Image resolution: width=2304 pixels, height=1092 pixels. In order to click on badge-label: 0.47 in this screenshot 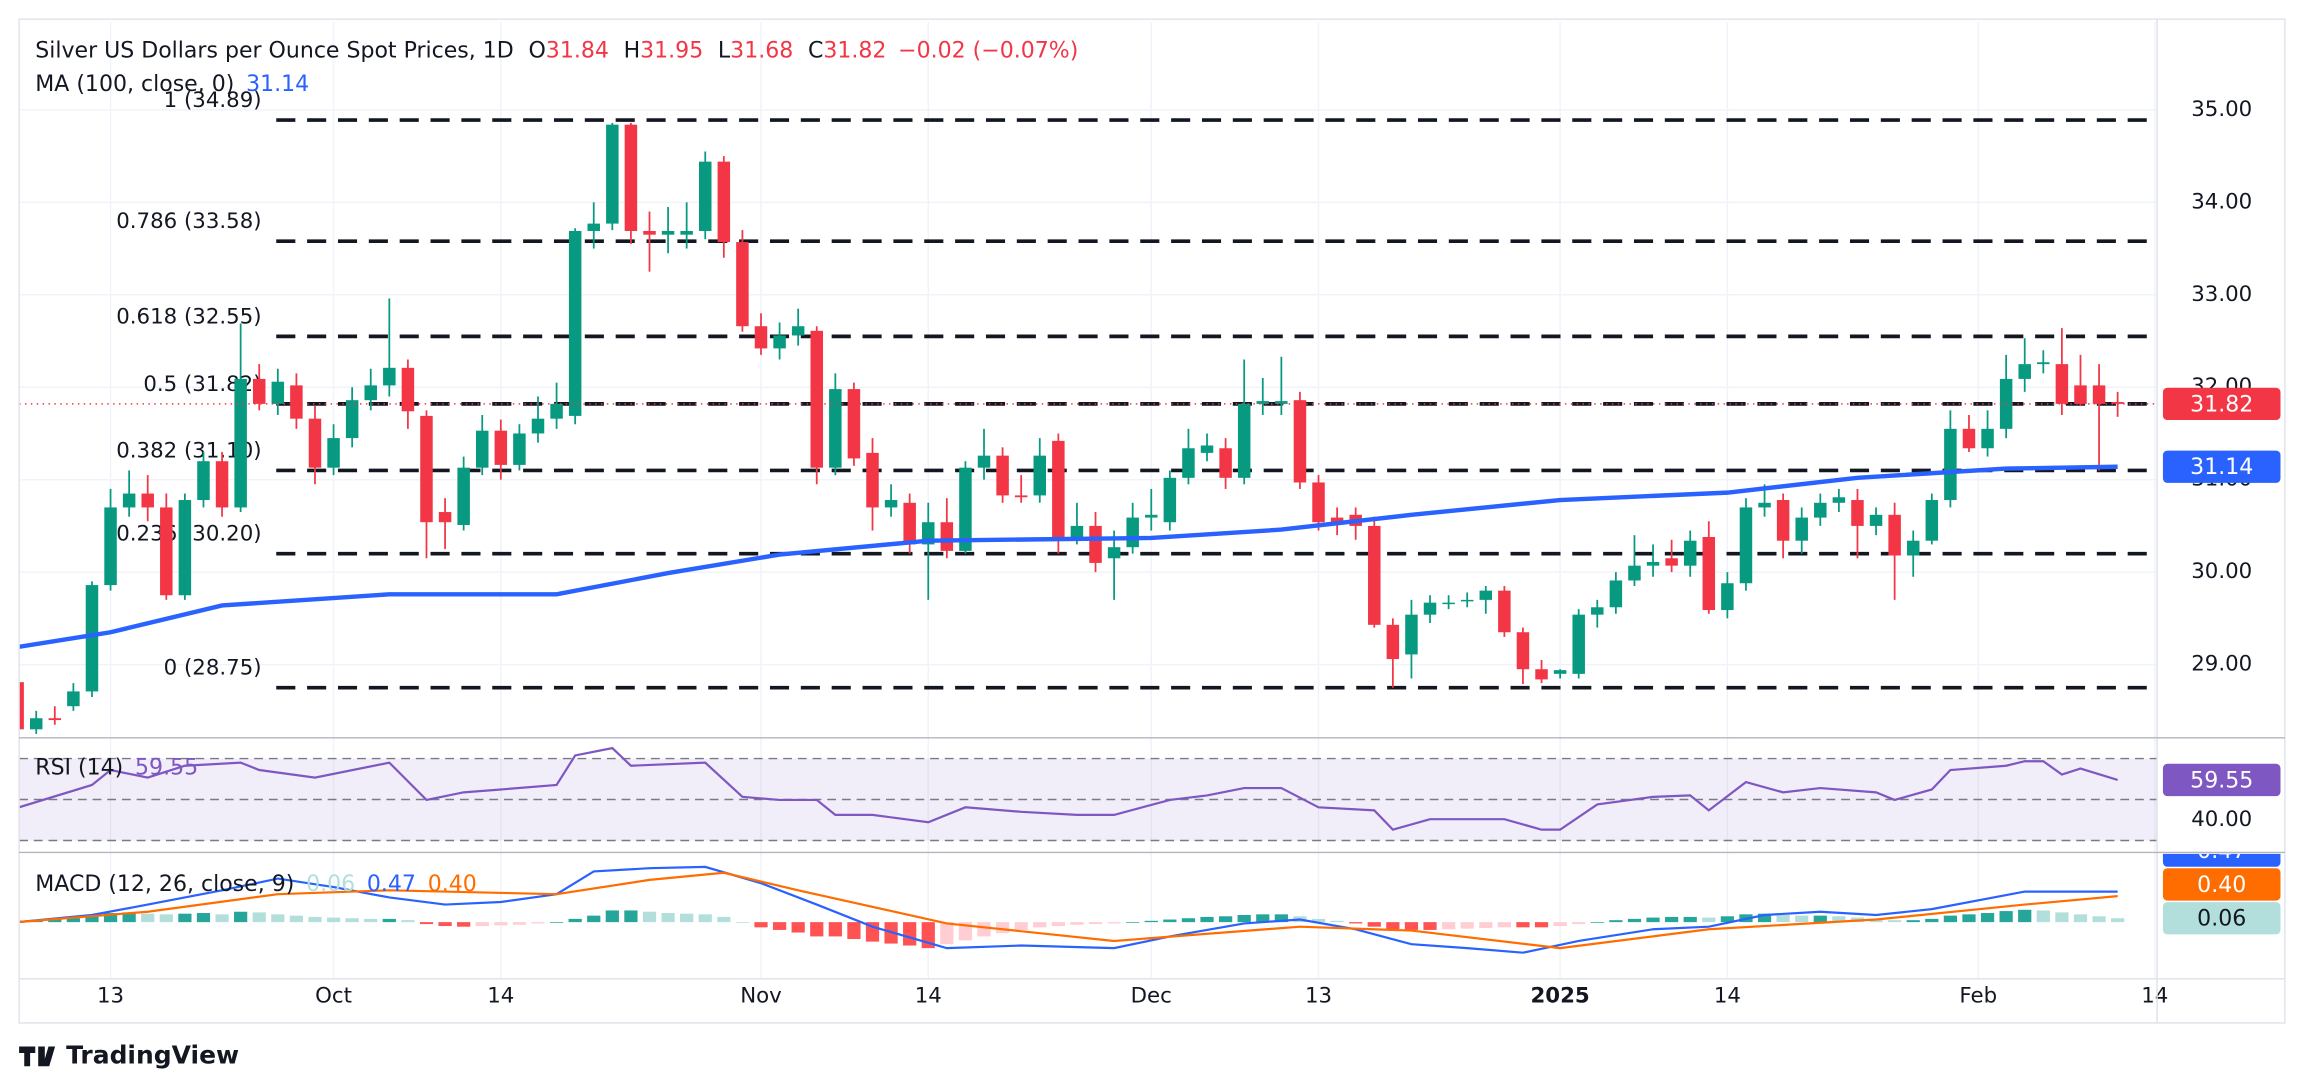, I will do `click(2221, 851)`.